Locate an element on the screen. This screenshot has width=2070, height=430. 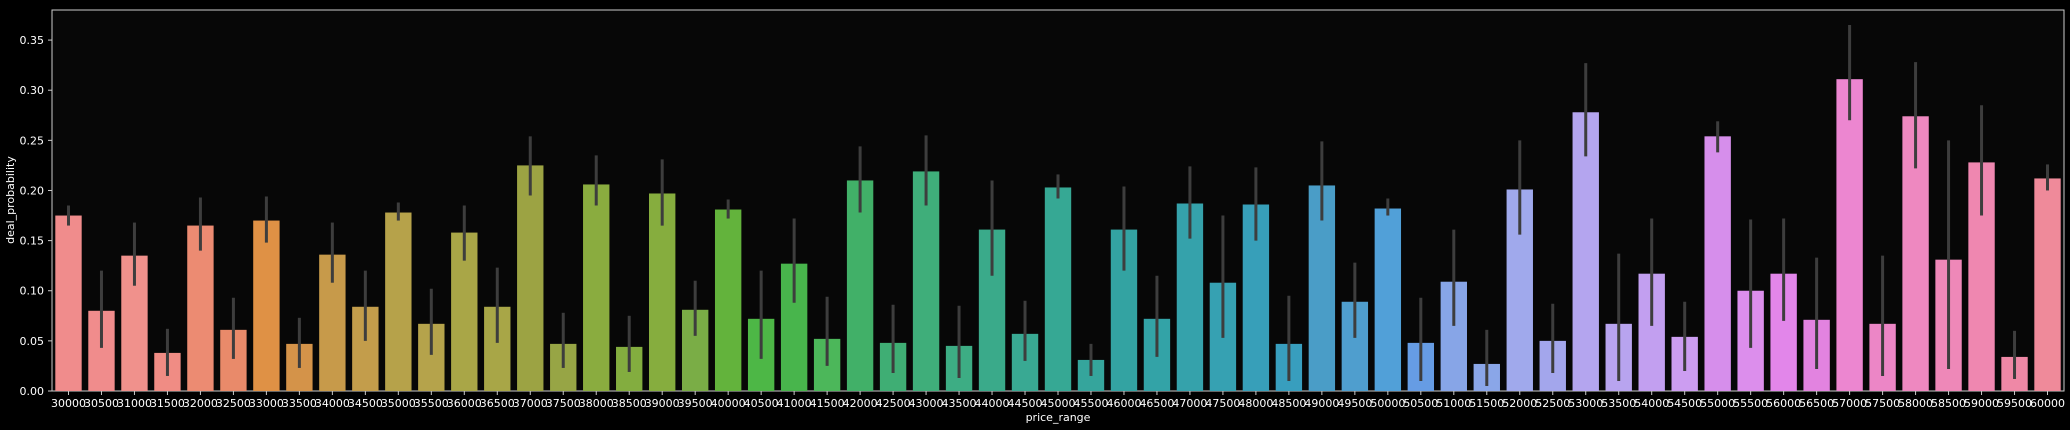
y-axis-title: deal_probability is located at coordinates (10, 200).